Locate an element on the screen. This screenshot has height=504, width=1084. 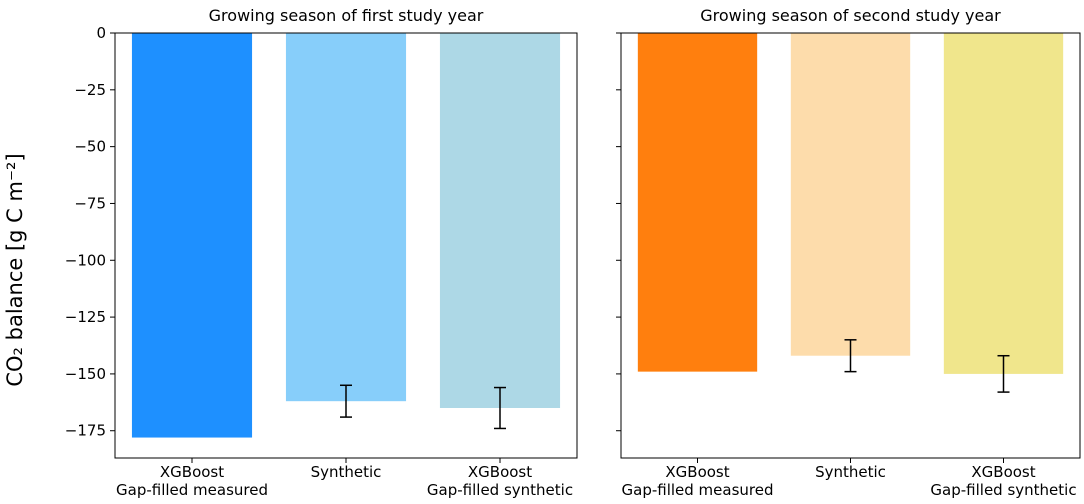
chart-title: Growing season of second study year is located at coordinates (850, 15).